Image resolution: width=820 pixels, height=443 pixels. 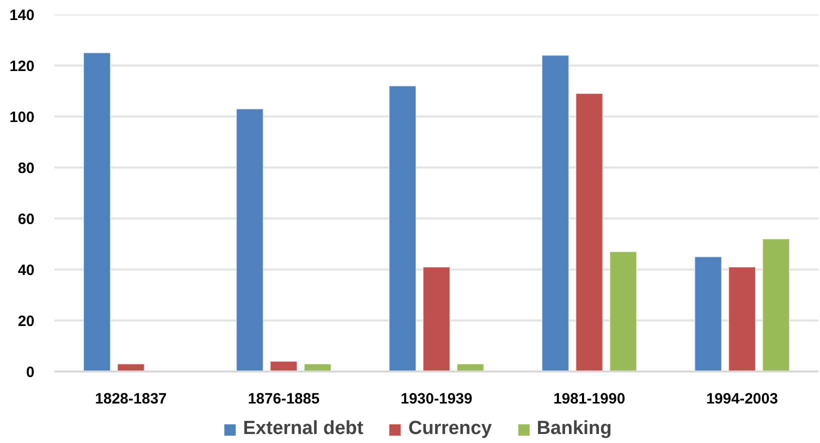 What do you see at coordinates (589, 399) in the screenshot?
I see `x-tick-label: 1981-1990` at bounding box center [589, 399].